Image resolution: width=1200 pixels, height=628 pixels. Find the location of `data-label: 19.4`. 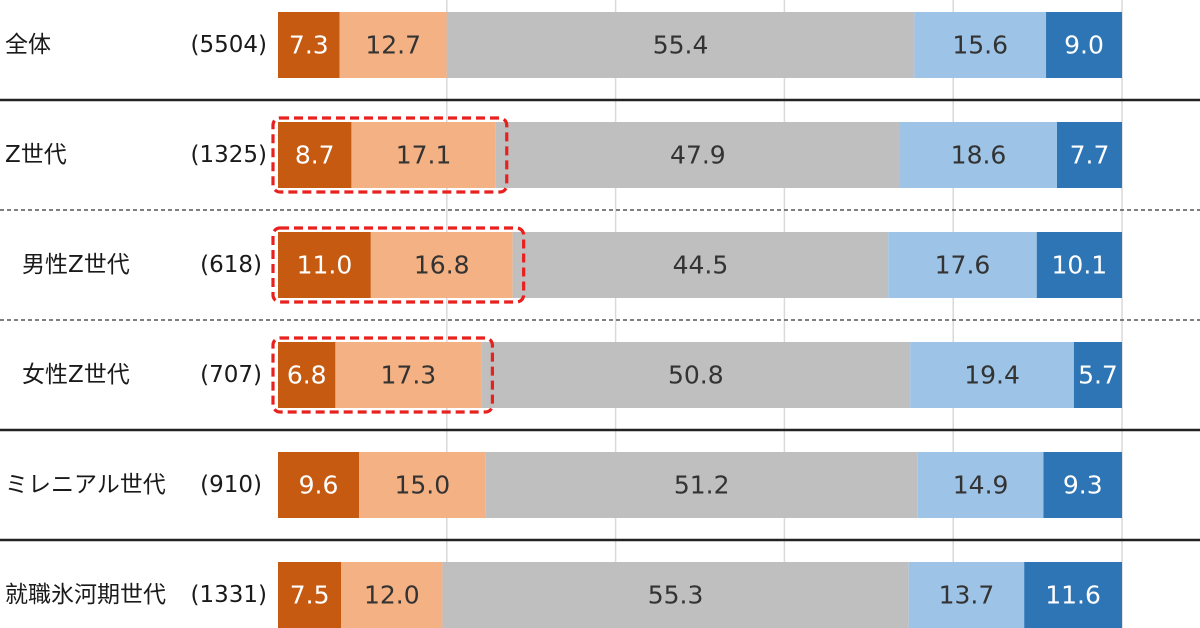

data-label: 19.4 is located at coordinates (992, 375).